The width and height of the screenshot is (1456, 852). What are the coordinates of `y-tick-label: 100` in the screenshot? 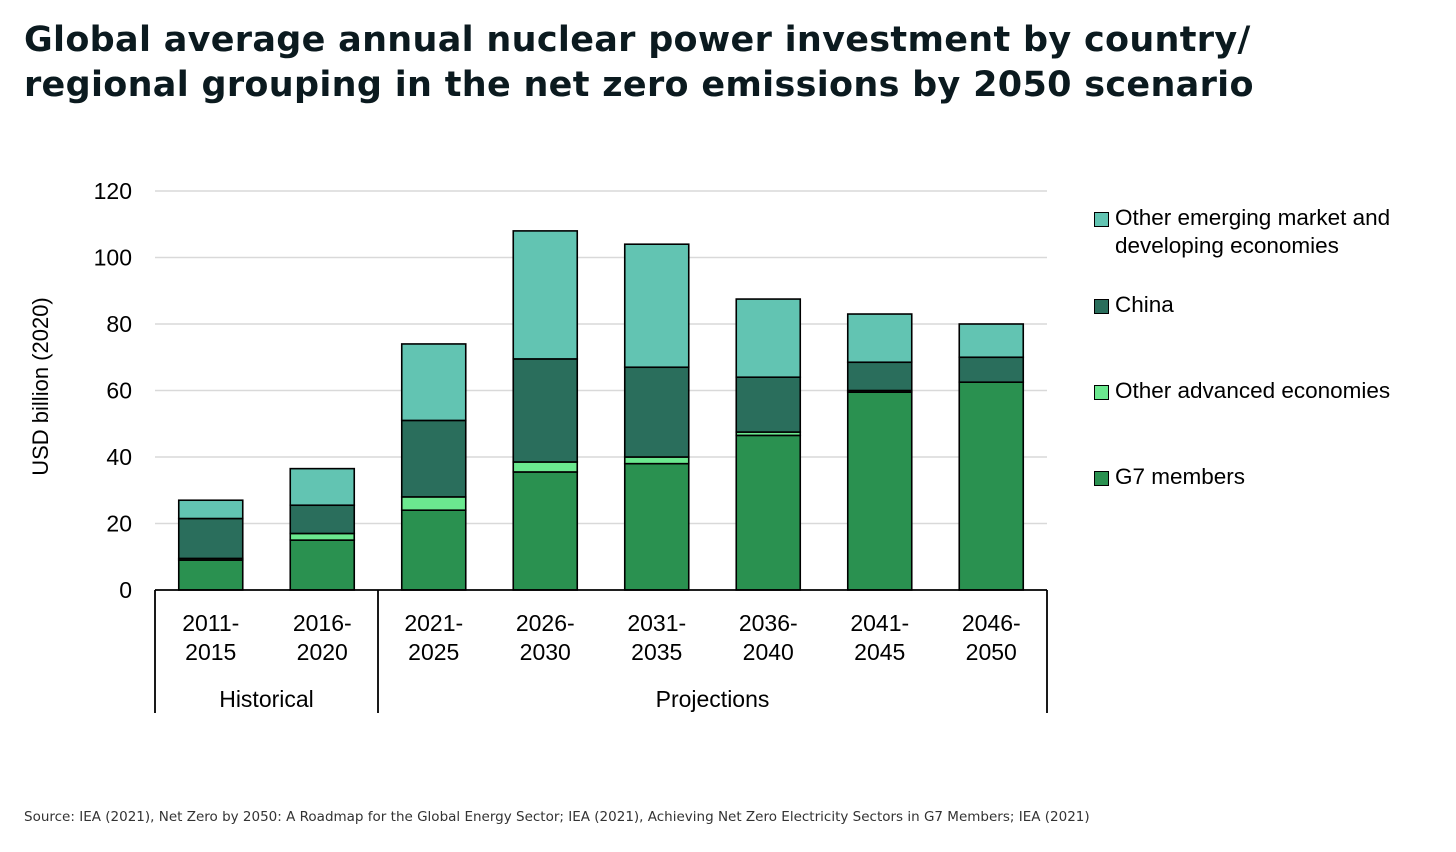 It's located at (113, 258).